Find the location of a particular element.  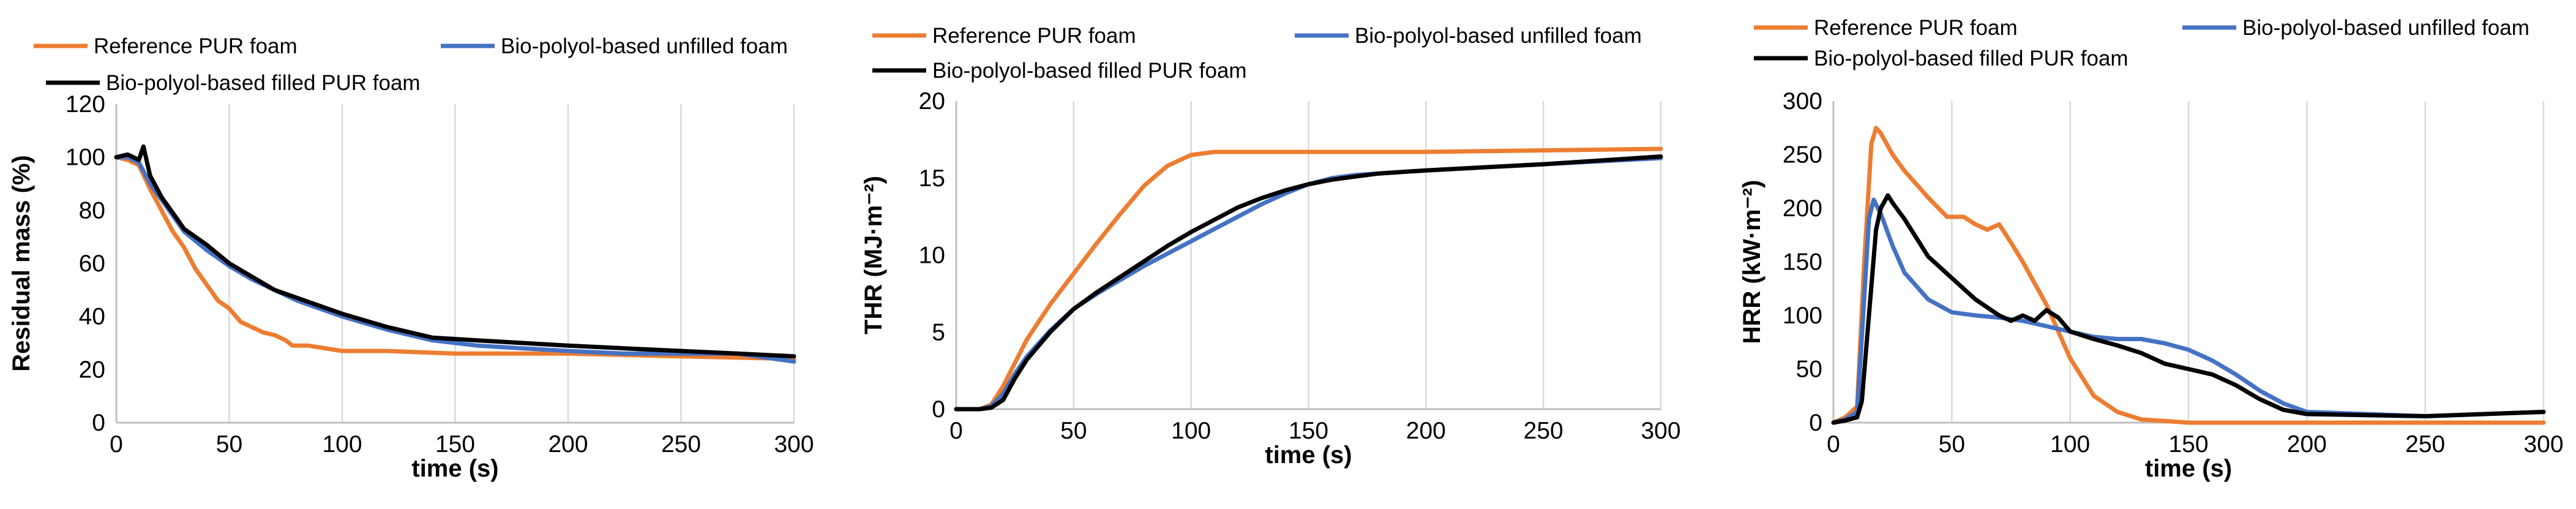

y-tick-label: 200 is located at coordinates (1802, 208).